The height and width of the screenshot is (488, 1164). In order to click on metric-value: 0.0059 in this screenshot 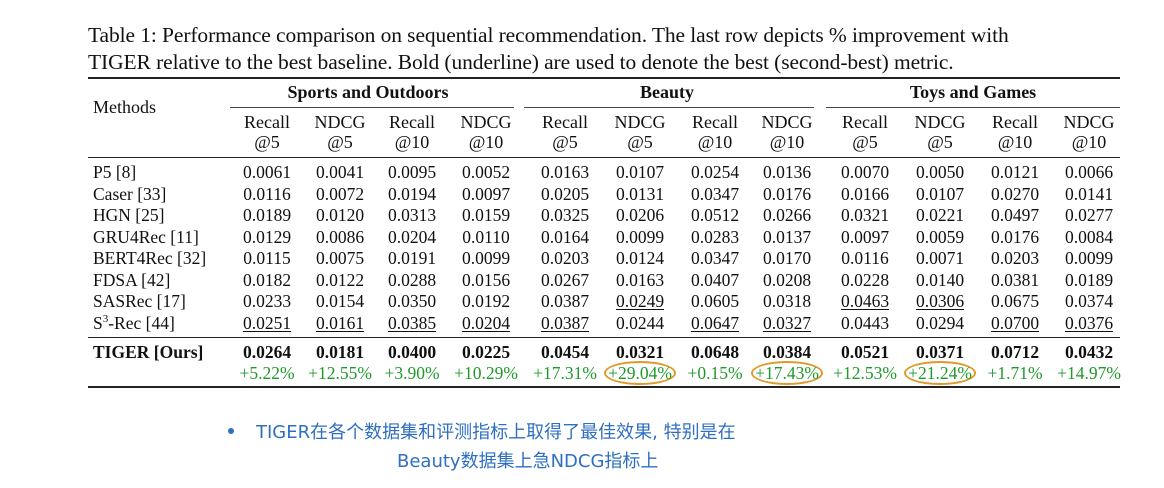, I will do `click(940, 236)`.